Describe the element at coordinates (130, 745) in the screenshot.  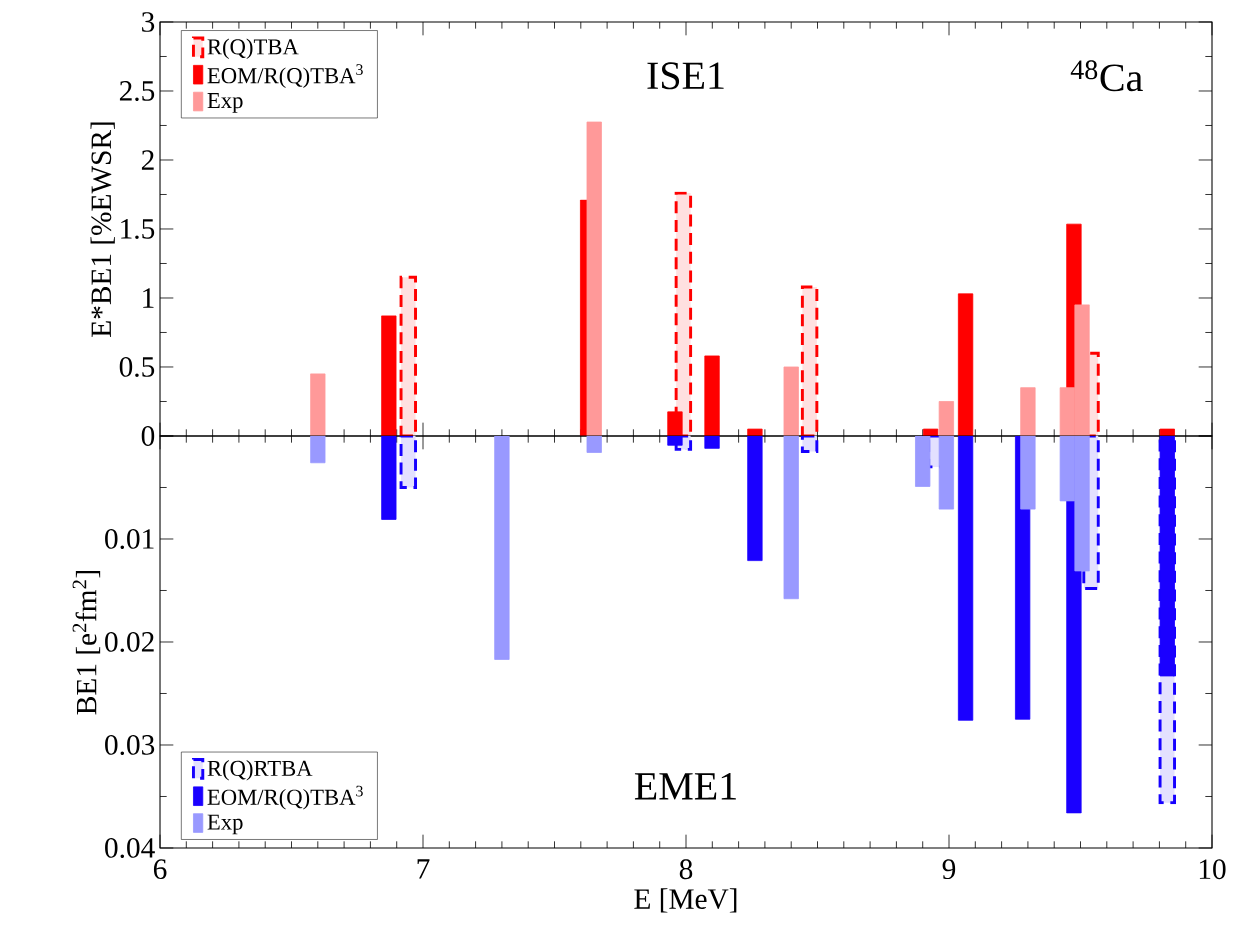
I see `y-tick-label: 0.03` at that location.